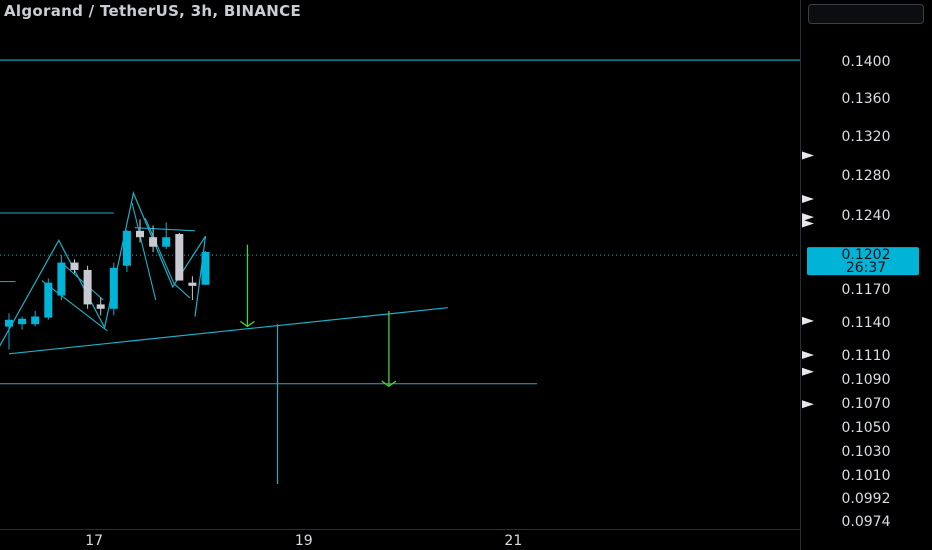  I want to click on price-badge-box, so click(863, 261).